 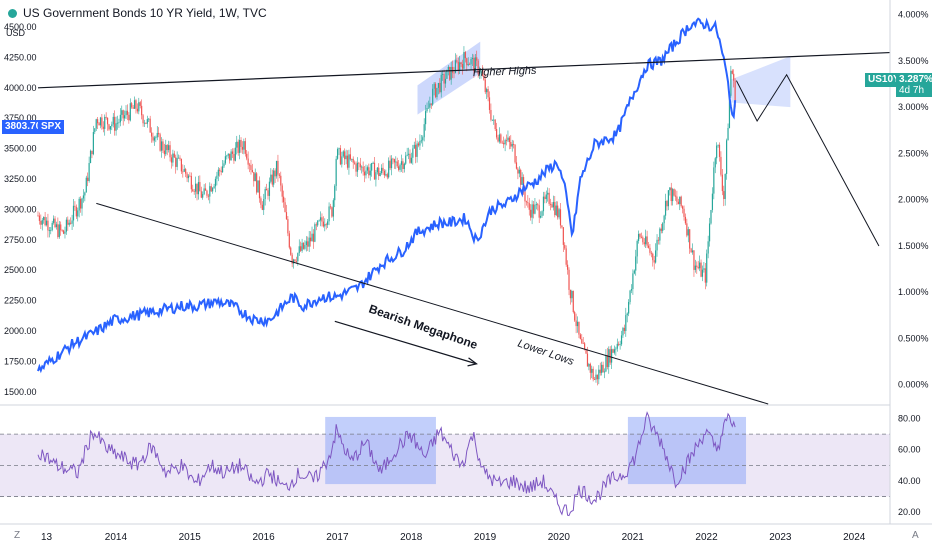 What do you see at coordinates (914, 85) in the screenshot?
I see `us10y-value-badge: 3.287% 4d 7h` at bounding box center [914, 85].